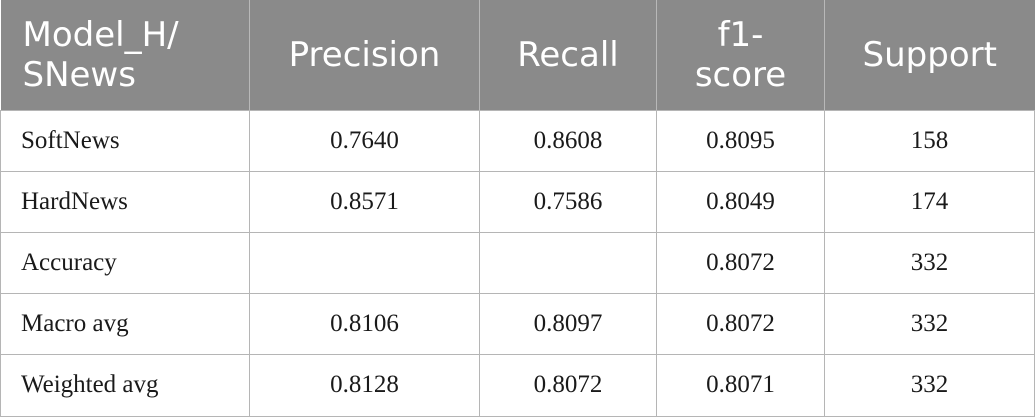  I want to click on precision-cell: 0.8106, so click(364, 323).